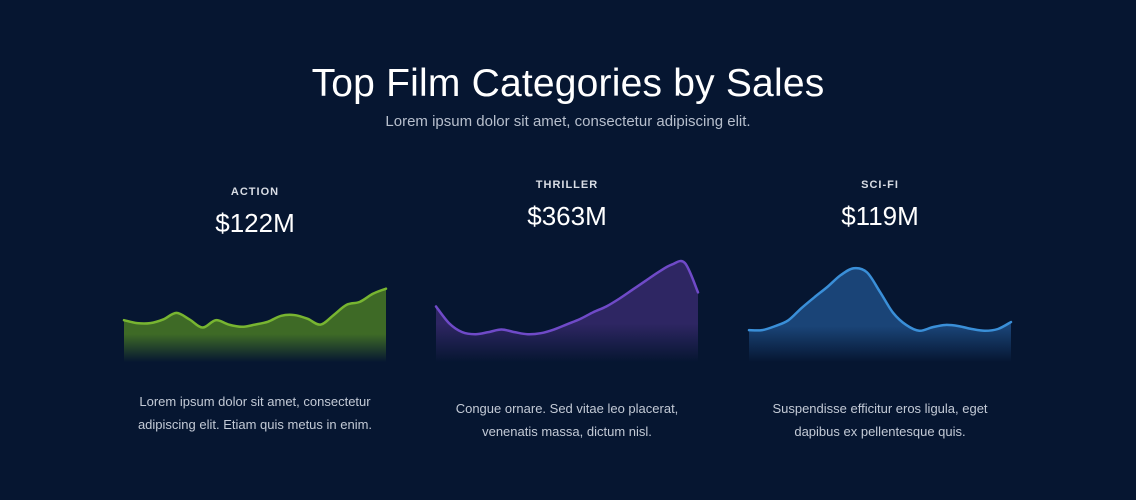 The width and height of the screenshot is (1136, 500). What do you see at coordinates (255, 192) in the screenshot?
I see `category-label: ACTION` at bounding box center [255, 192].